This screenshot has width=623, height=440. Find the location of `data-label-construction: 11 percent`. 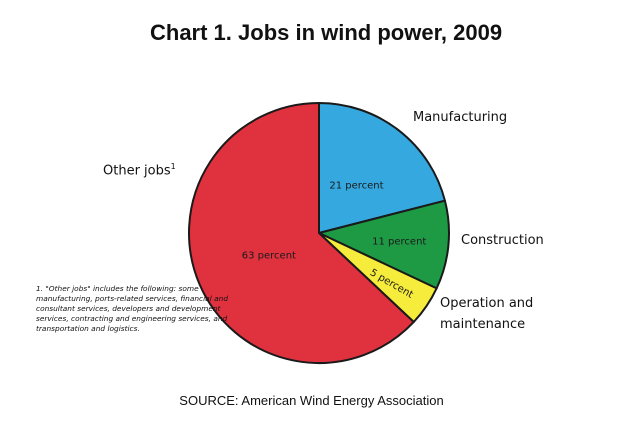

data-label-construction: 11 percent is located at coordinates (399, 242).